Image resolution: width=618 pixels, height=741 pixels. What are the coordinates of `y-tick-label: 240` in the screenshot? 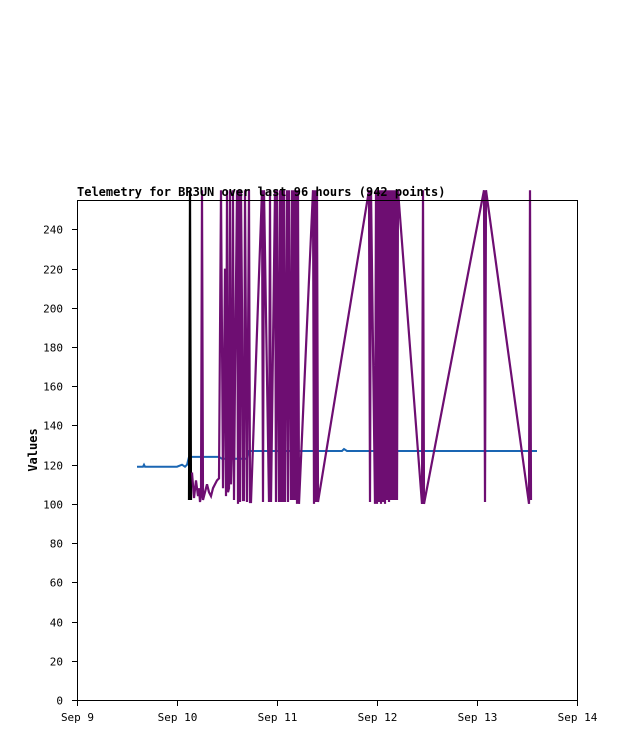 It's located at (53, 230).